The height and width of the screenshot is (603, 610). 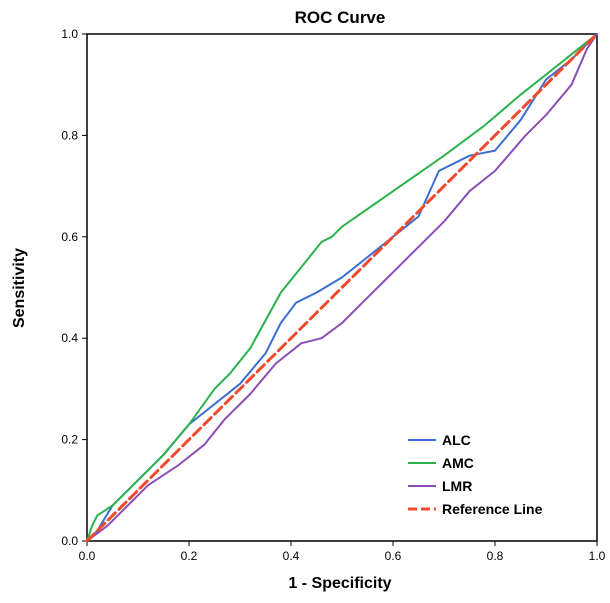 I want to click on y-tick-label: 0.2, so click(x=69, y=440).